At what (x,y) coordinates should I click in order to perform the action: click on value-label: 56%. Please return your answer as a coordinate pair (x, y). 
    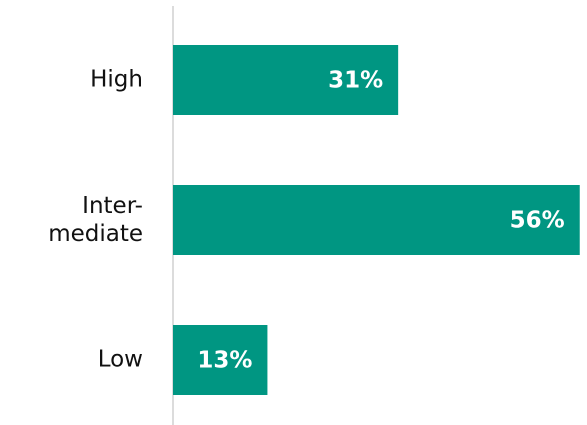
    Looking at the image, I should click on (537, 221).